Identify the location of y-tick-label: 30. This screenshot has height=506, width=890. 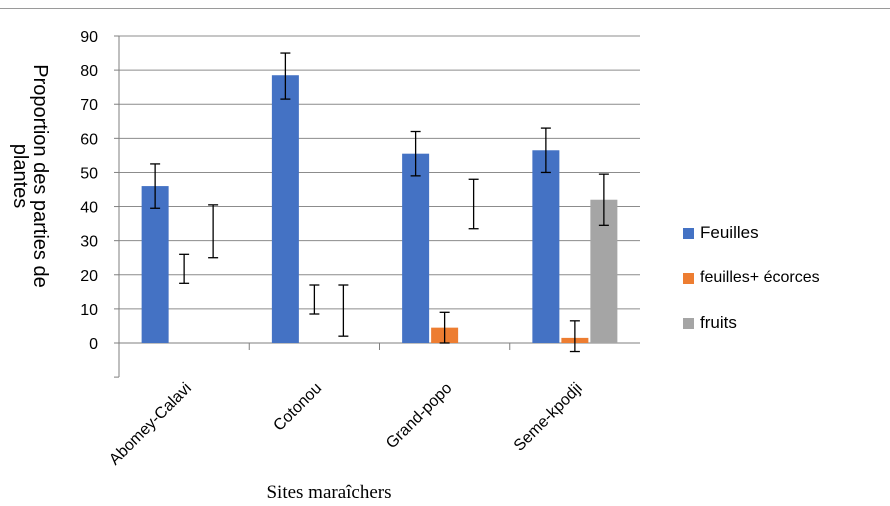
(89, 242).